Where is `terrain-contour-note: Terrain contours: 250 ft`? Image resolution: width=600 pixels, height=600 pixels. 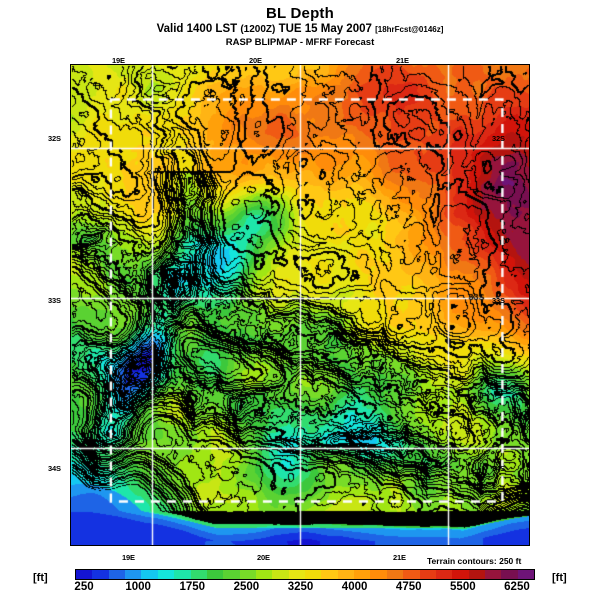 terrain-contour-note: Terrain contours: 250 ft is located at coordinates (474, 561).